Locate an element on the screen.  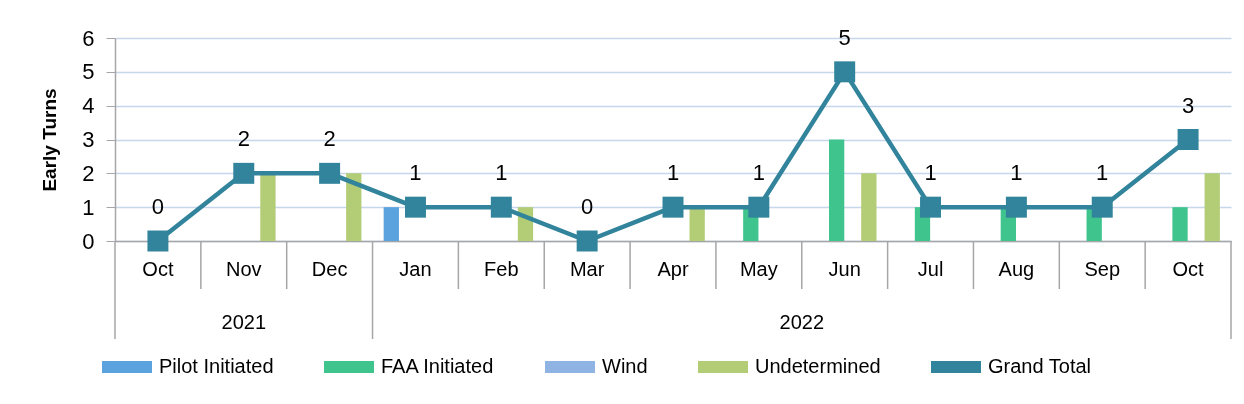
x-tick-label: Aug is located at coordinates (1016, 268).